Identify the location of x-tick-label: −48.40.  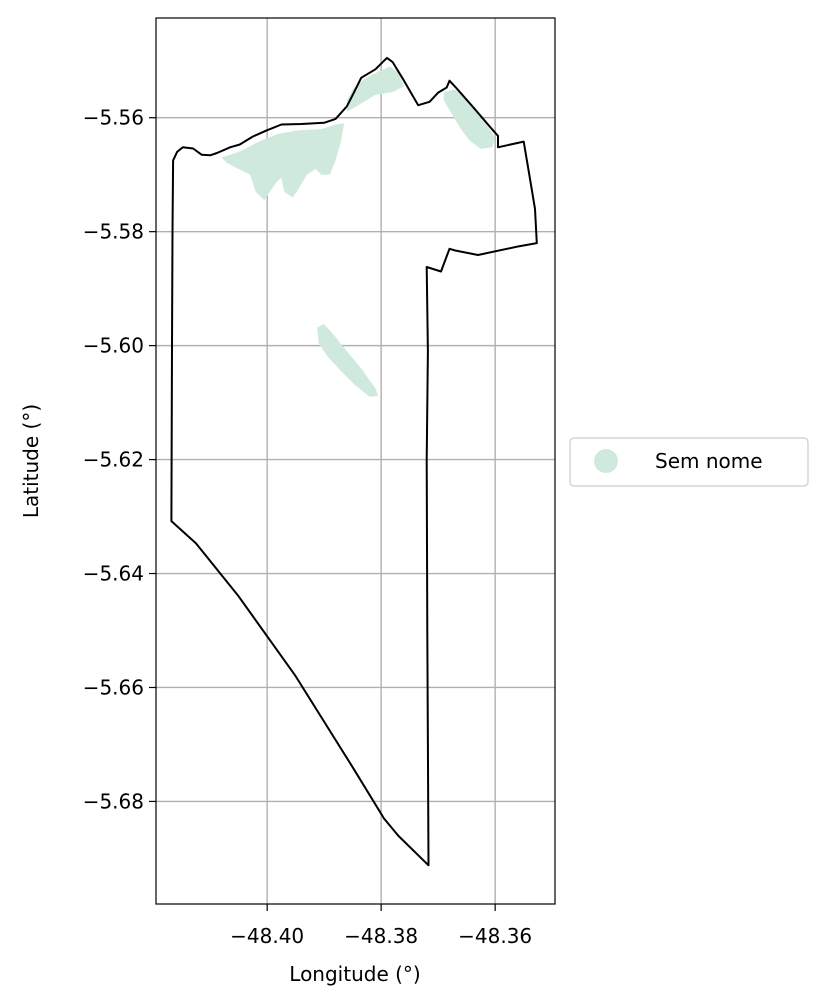
(267, 936).